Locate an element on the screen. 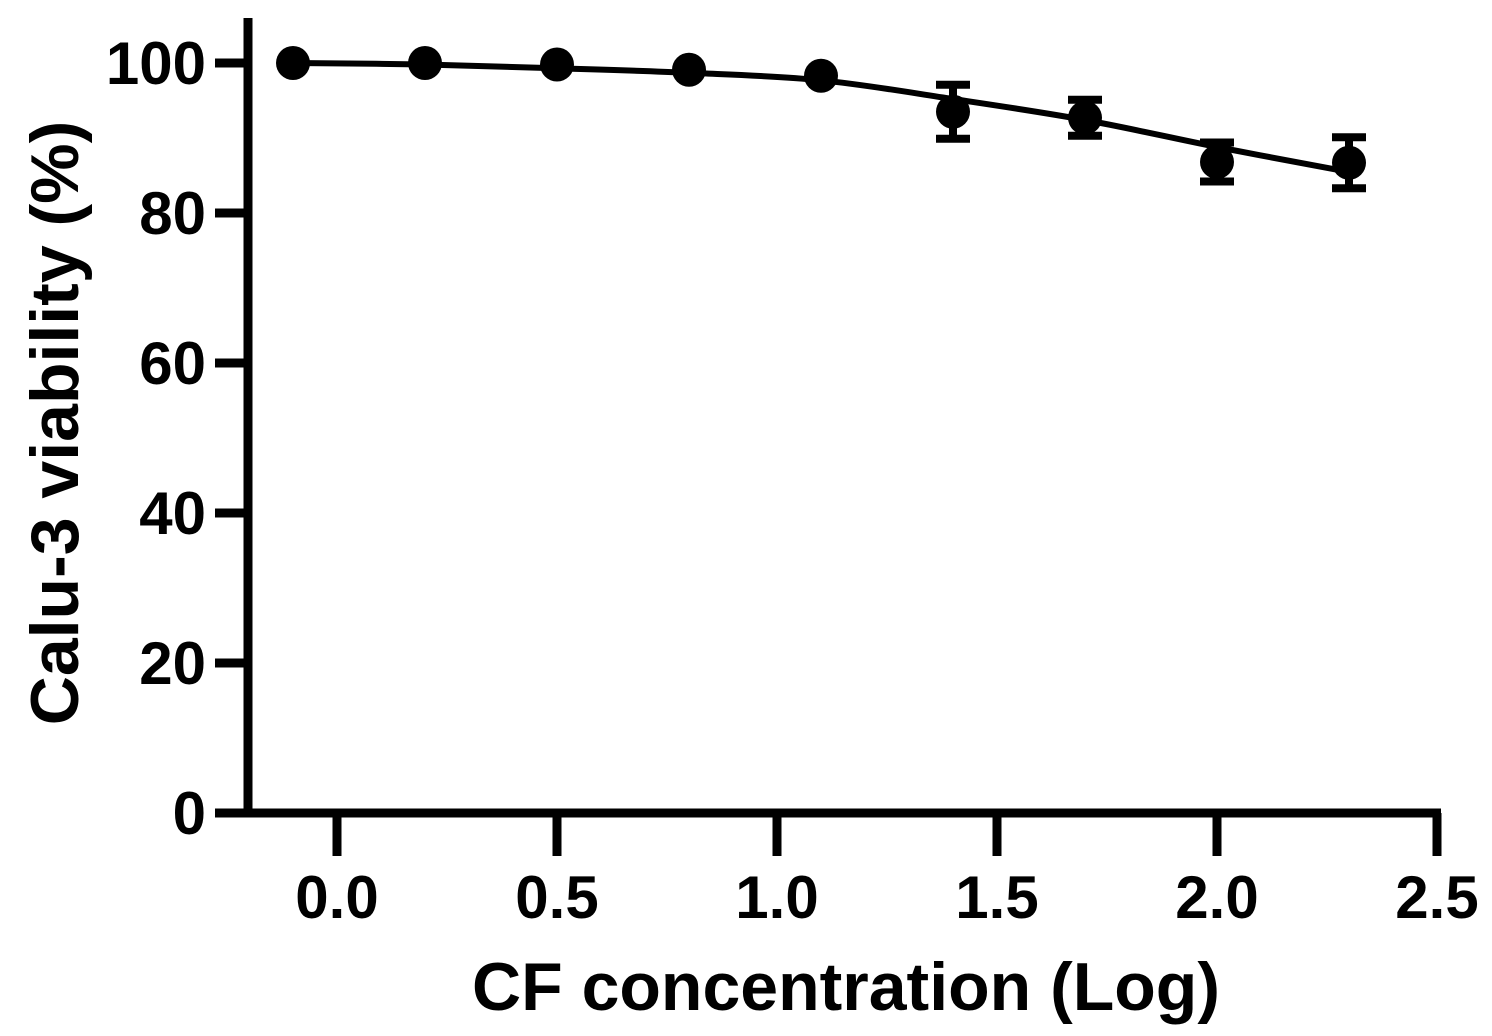 This screenshot has height=1036, width=1492. x-tick-label: 1.5 is located at coordinates (996, 897).